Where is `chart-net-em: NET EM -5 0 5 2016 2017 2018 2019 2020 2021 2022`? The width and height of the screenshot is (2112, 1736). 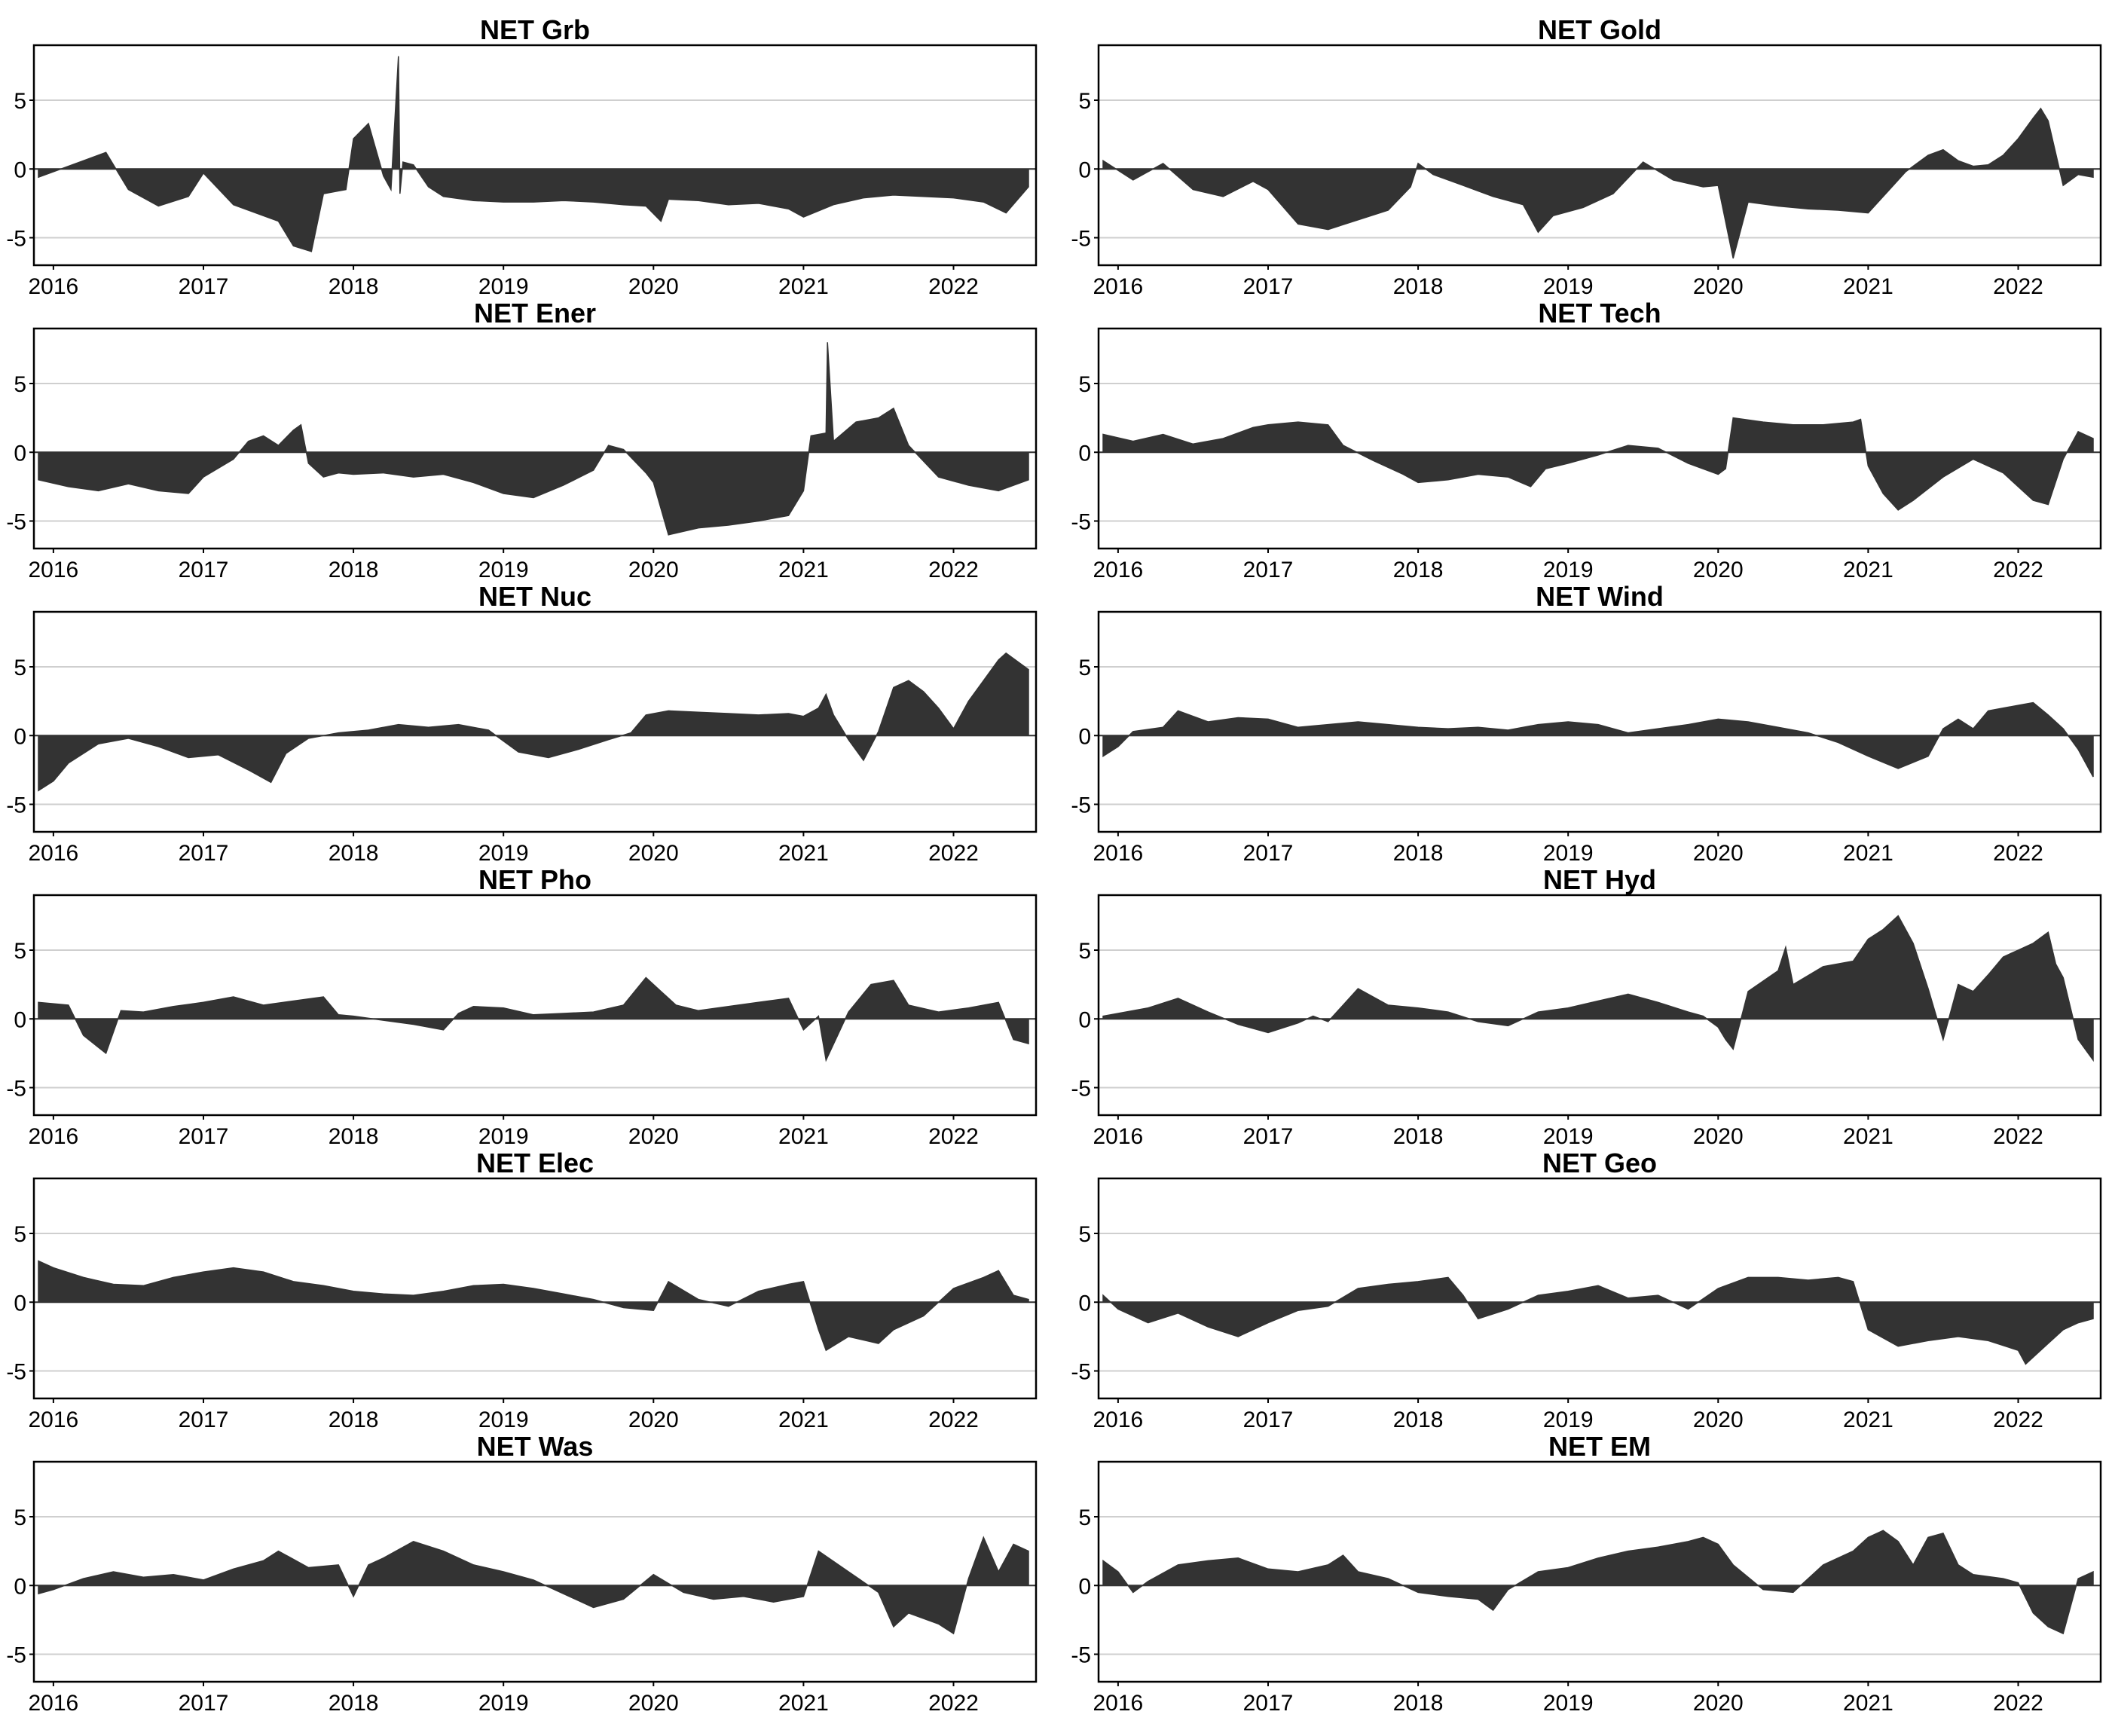 chart-net-em: NET EM -5 0 5 2016 2017 2018 2019 2020 2021 2022 is located at coordinates (1586, 1574).